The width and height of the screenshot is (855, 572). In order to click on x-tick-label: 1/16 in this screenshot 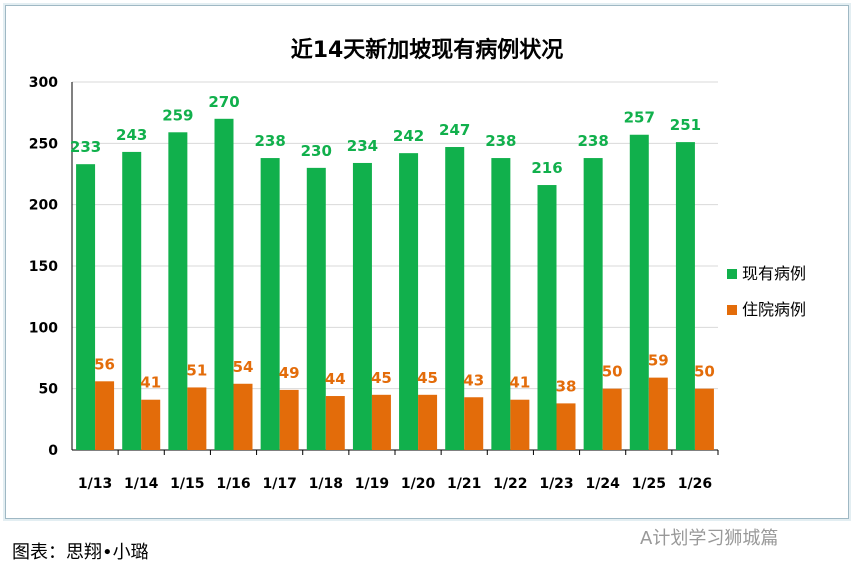, I will do `click(233, 484)`.